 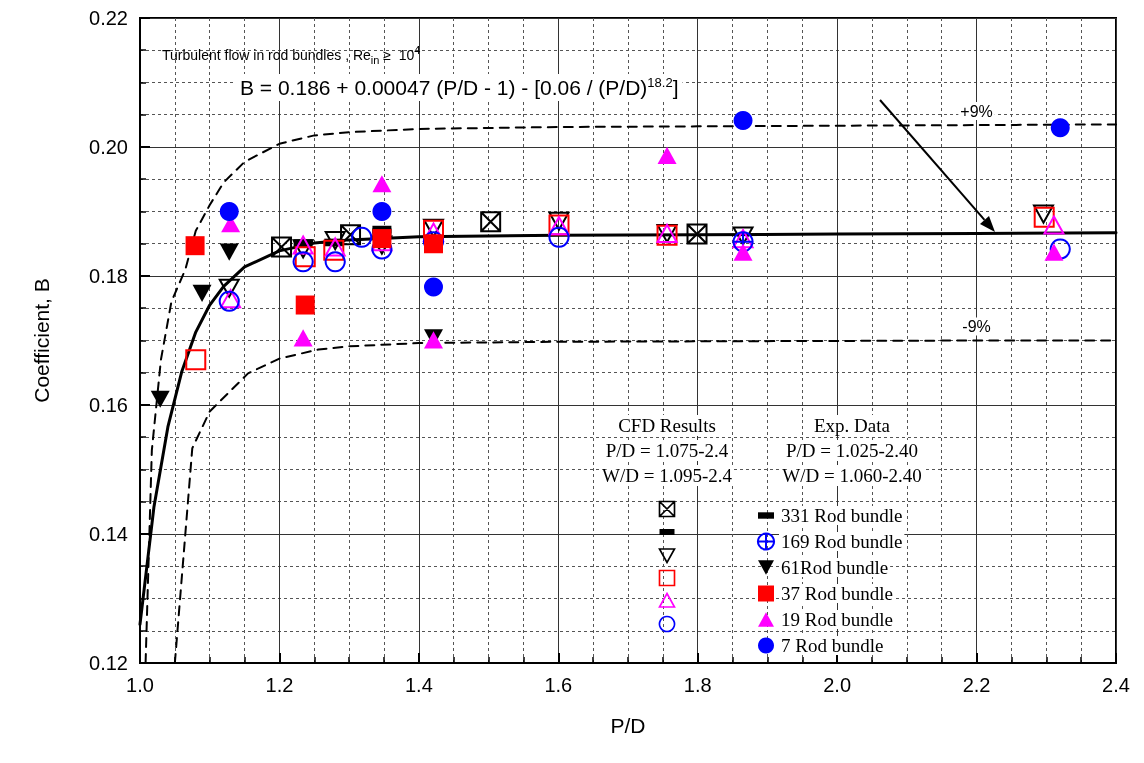 I want to click on y-tick-label: 0.20, so click(x=108, y=147).